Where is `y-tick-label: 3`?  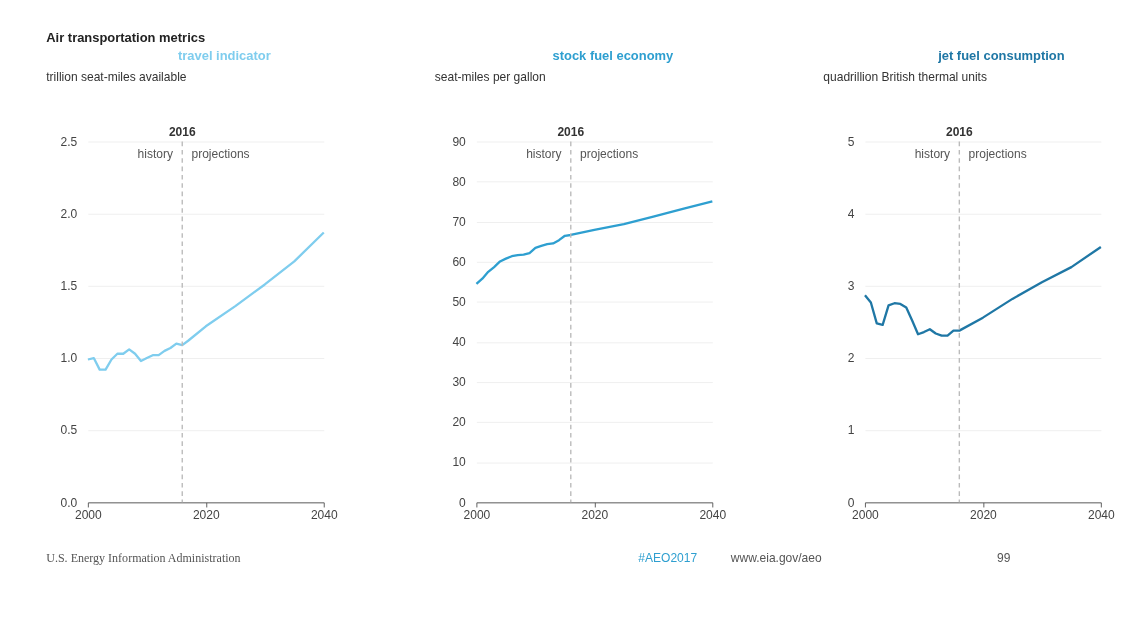 y-tick-label: 3 is located at coordinates (851, 286).